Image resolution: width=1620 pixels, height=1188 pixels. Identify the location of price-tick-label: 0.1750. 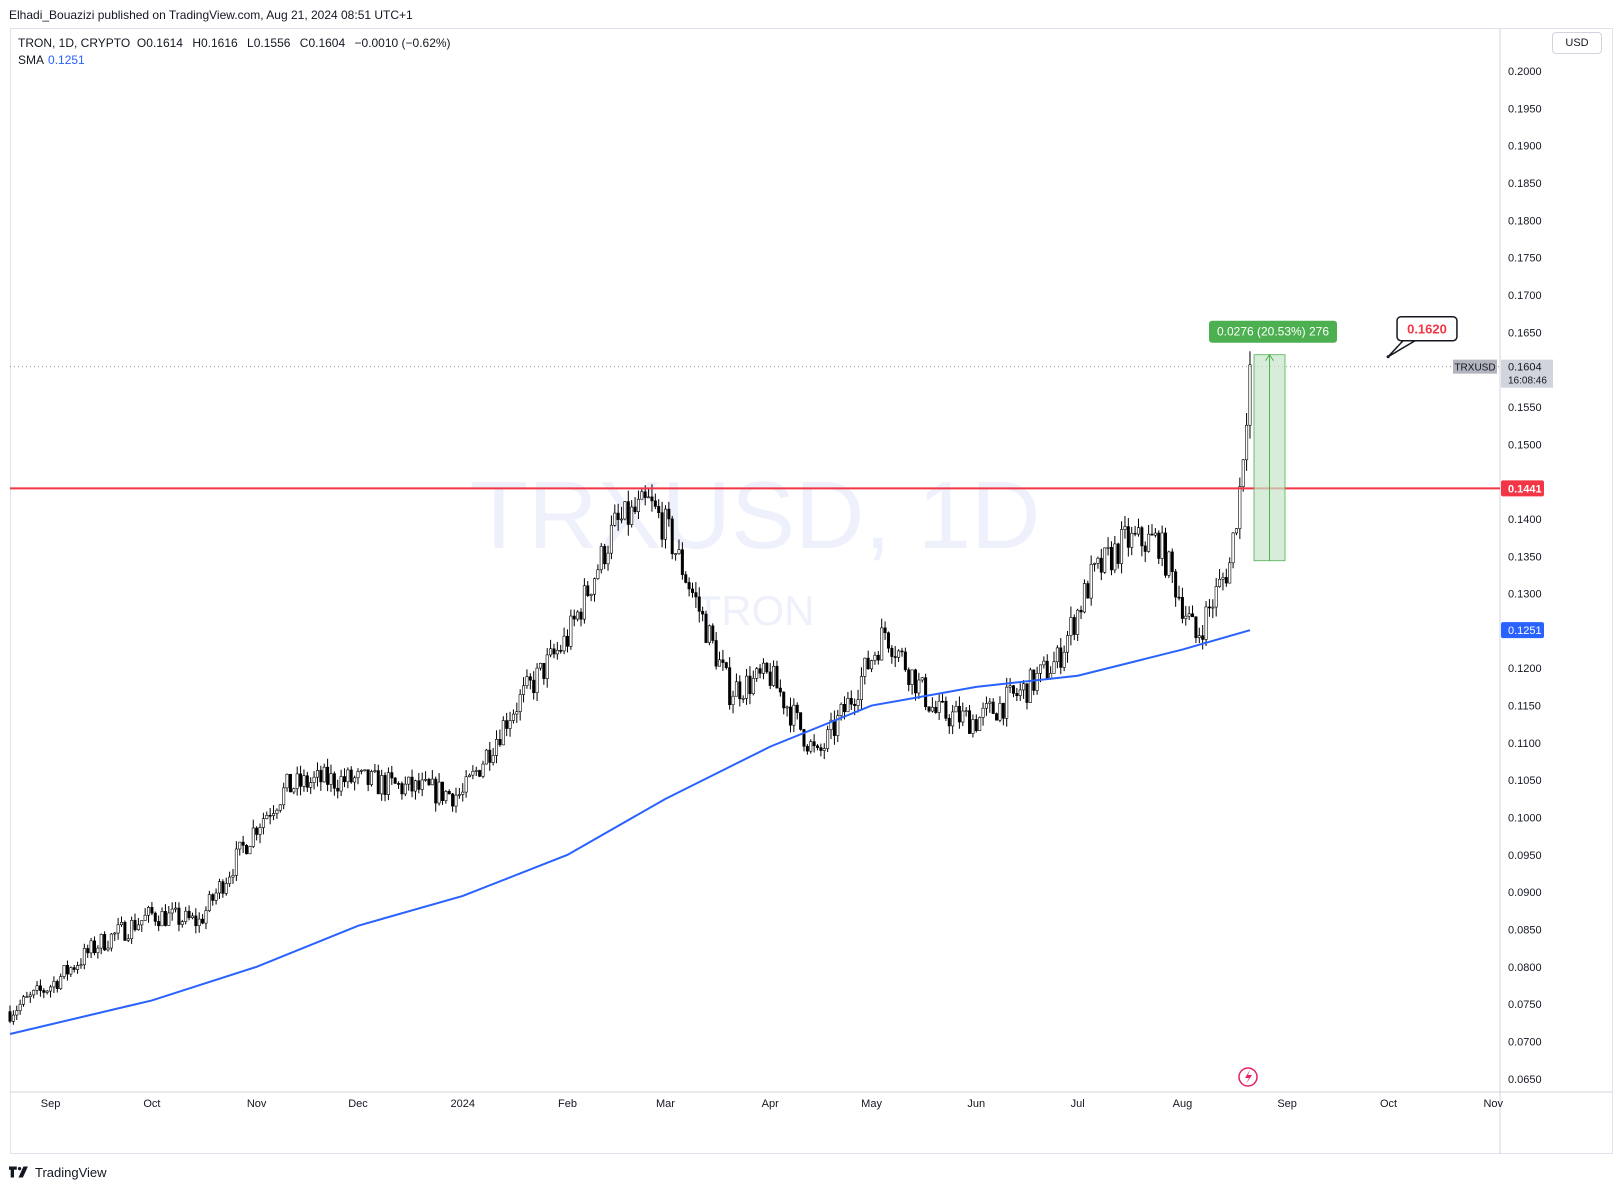
(1525, 259).